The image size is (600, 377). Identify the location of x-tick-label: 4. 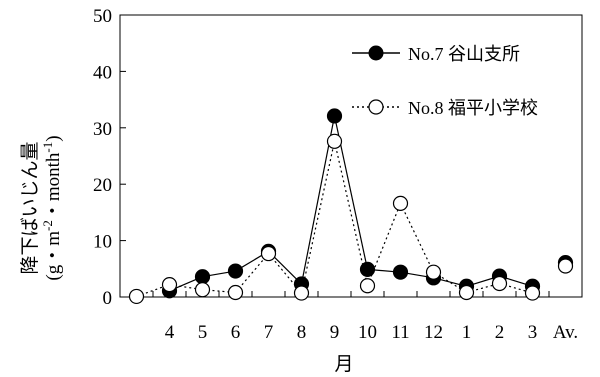
(170, 332).